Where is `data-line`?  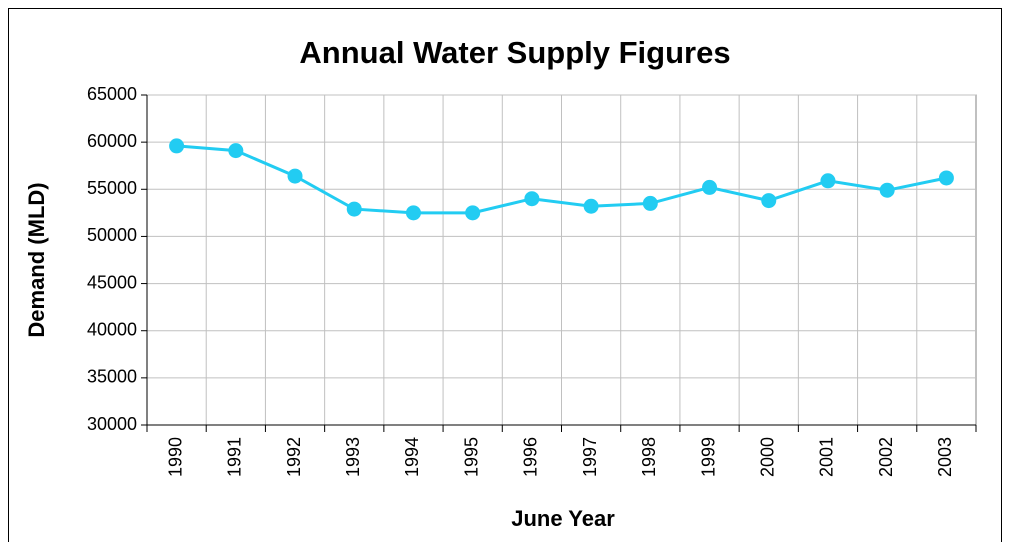 data-line is located at coordinates (561, 179).